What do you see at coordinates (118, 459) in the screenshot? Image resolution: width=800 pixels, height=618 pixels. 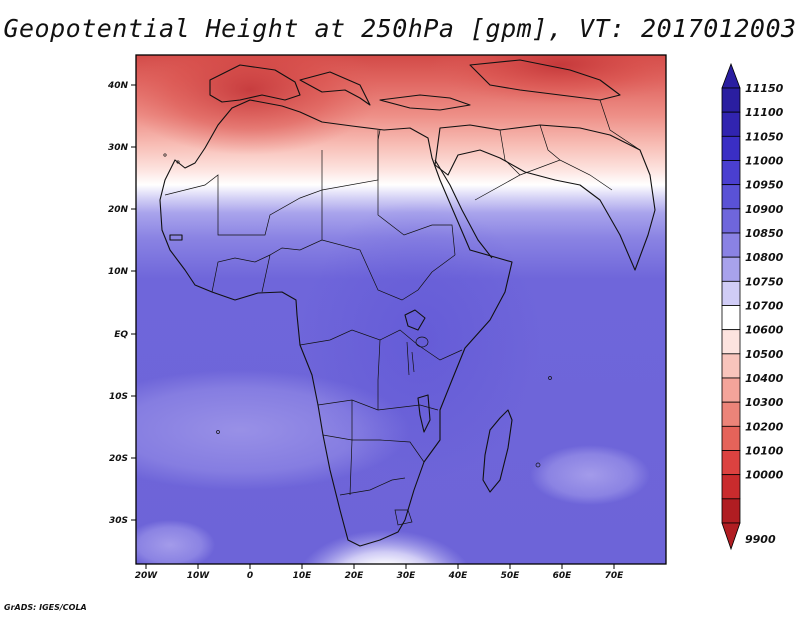 I see `lat-label-20s: 20S` at bounding box center [118, 459].